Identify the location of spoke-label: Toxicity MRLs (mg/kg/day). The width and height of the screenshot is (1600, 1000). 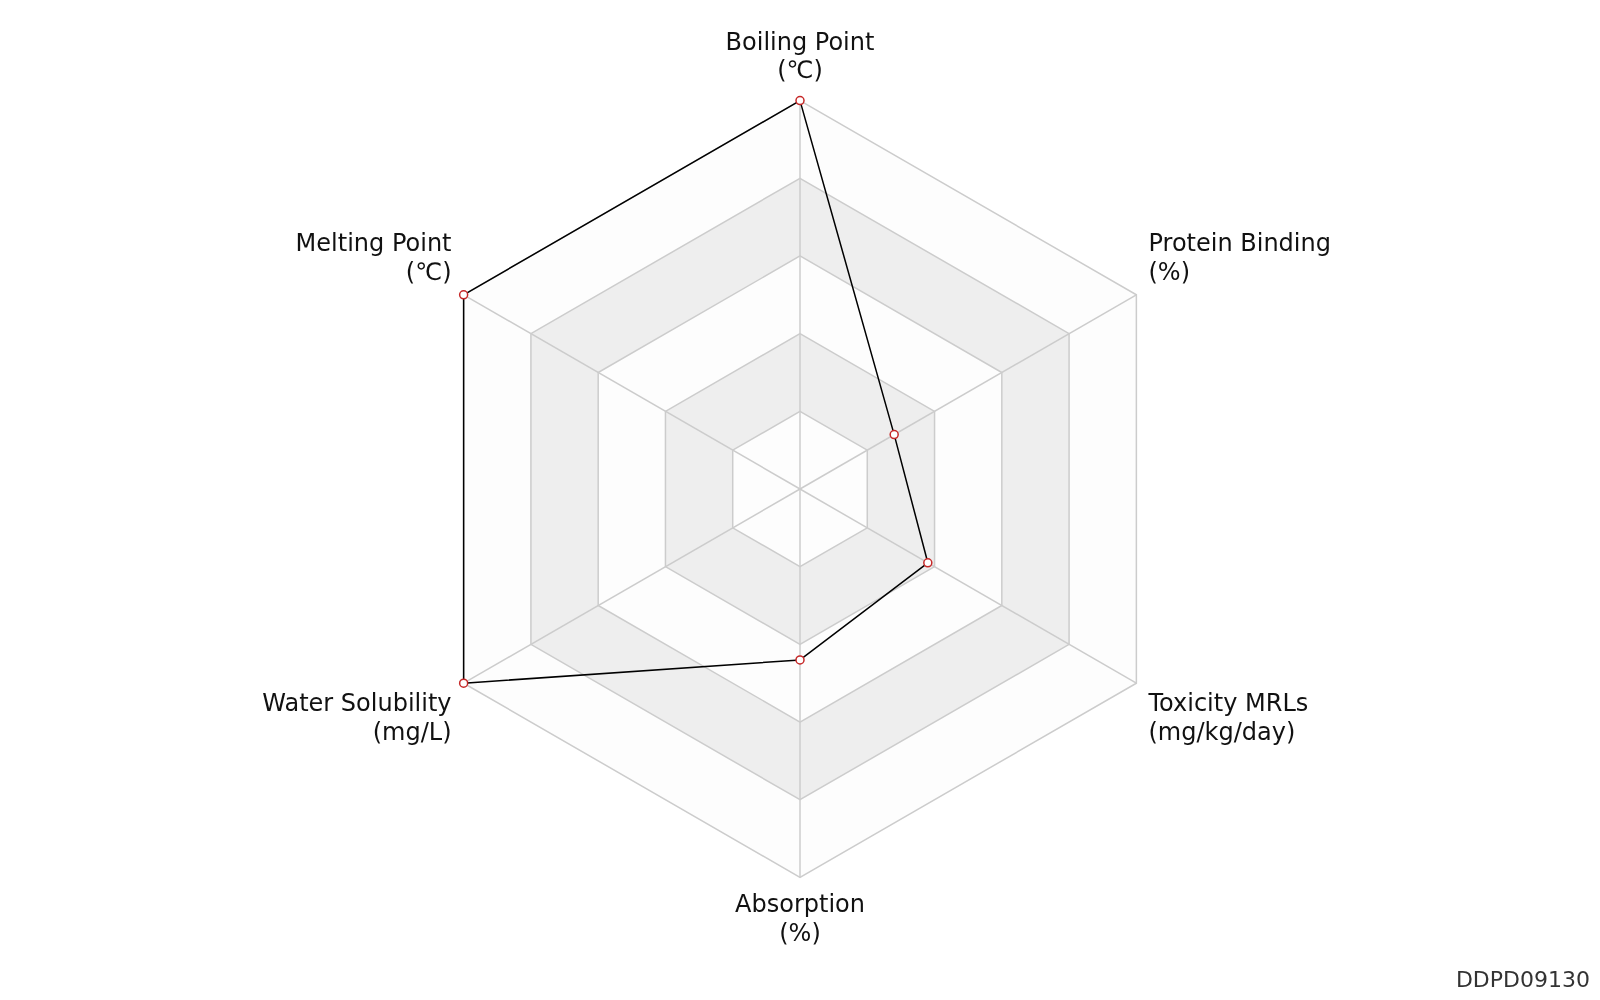
(1228, 717).